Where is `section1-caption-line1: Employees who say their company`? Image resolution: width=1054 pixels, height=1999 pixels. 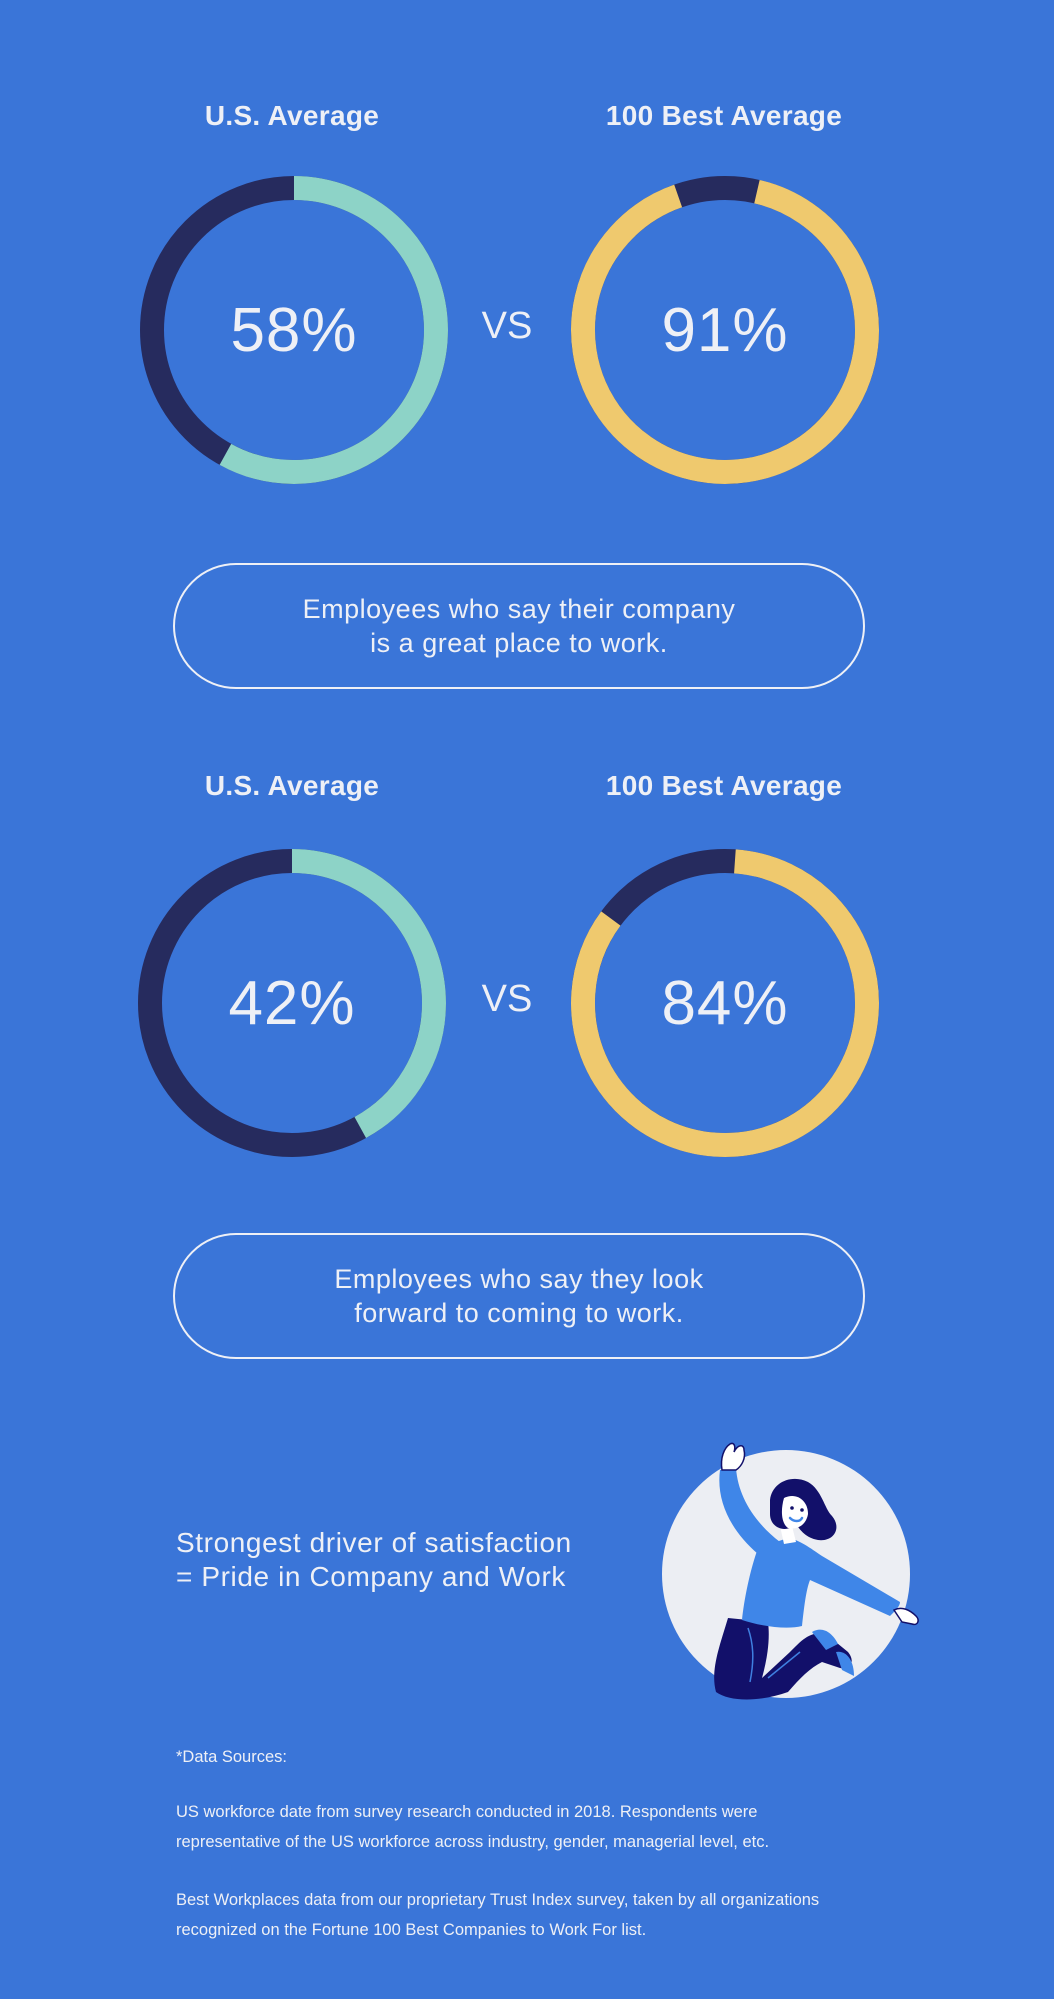 section1-caption-line1: Employees who say their company is located at coordinates (519, 609).